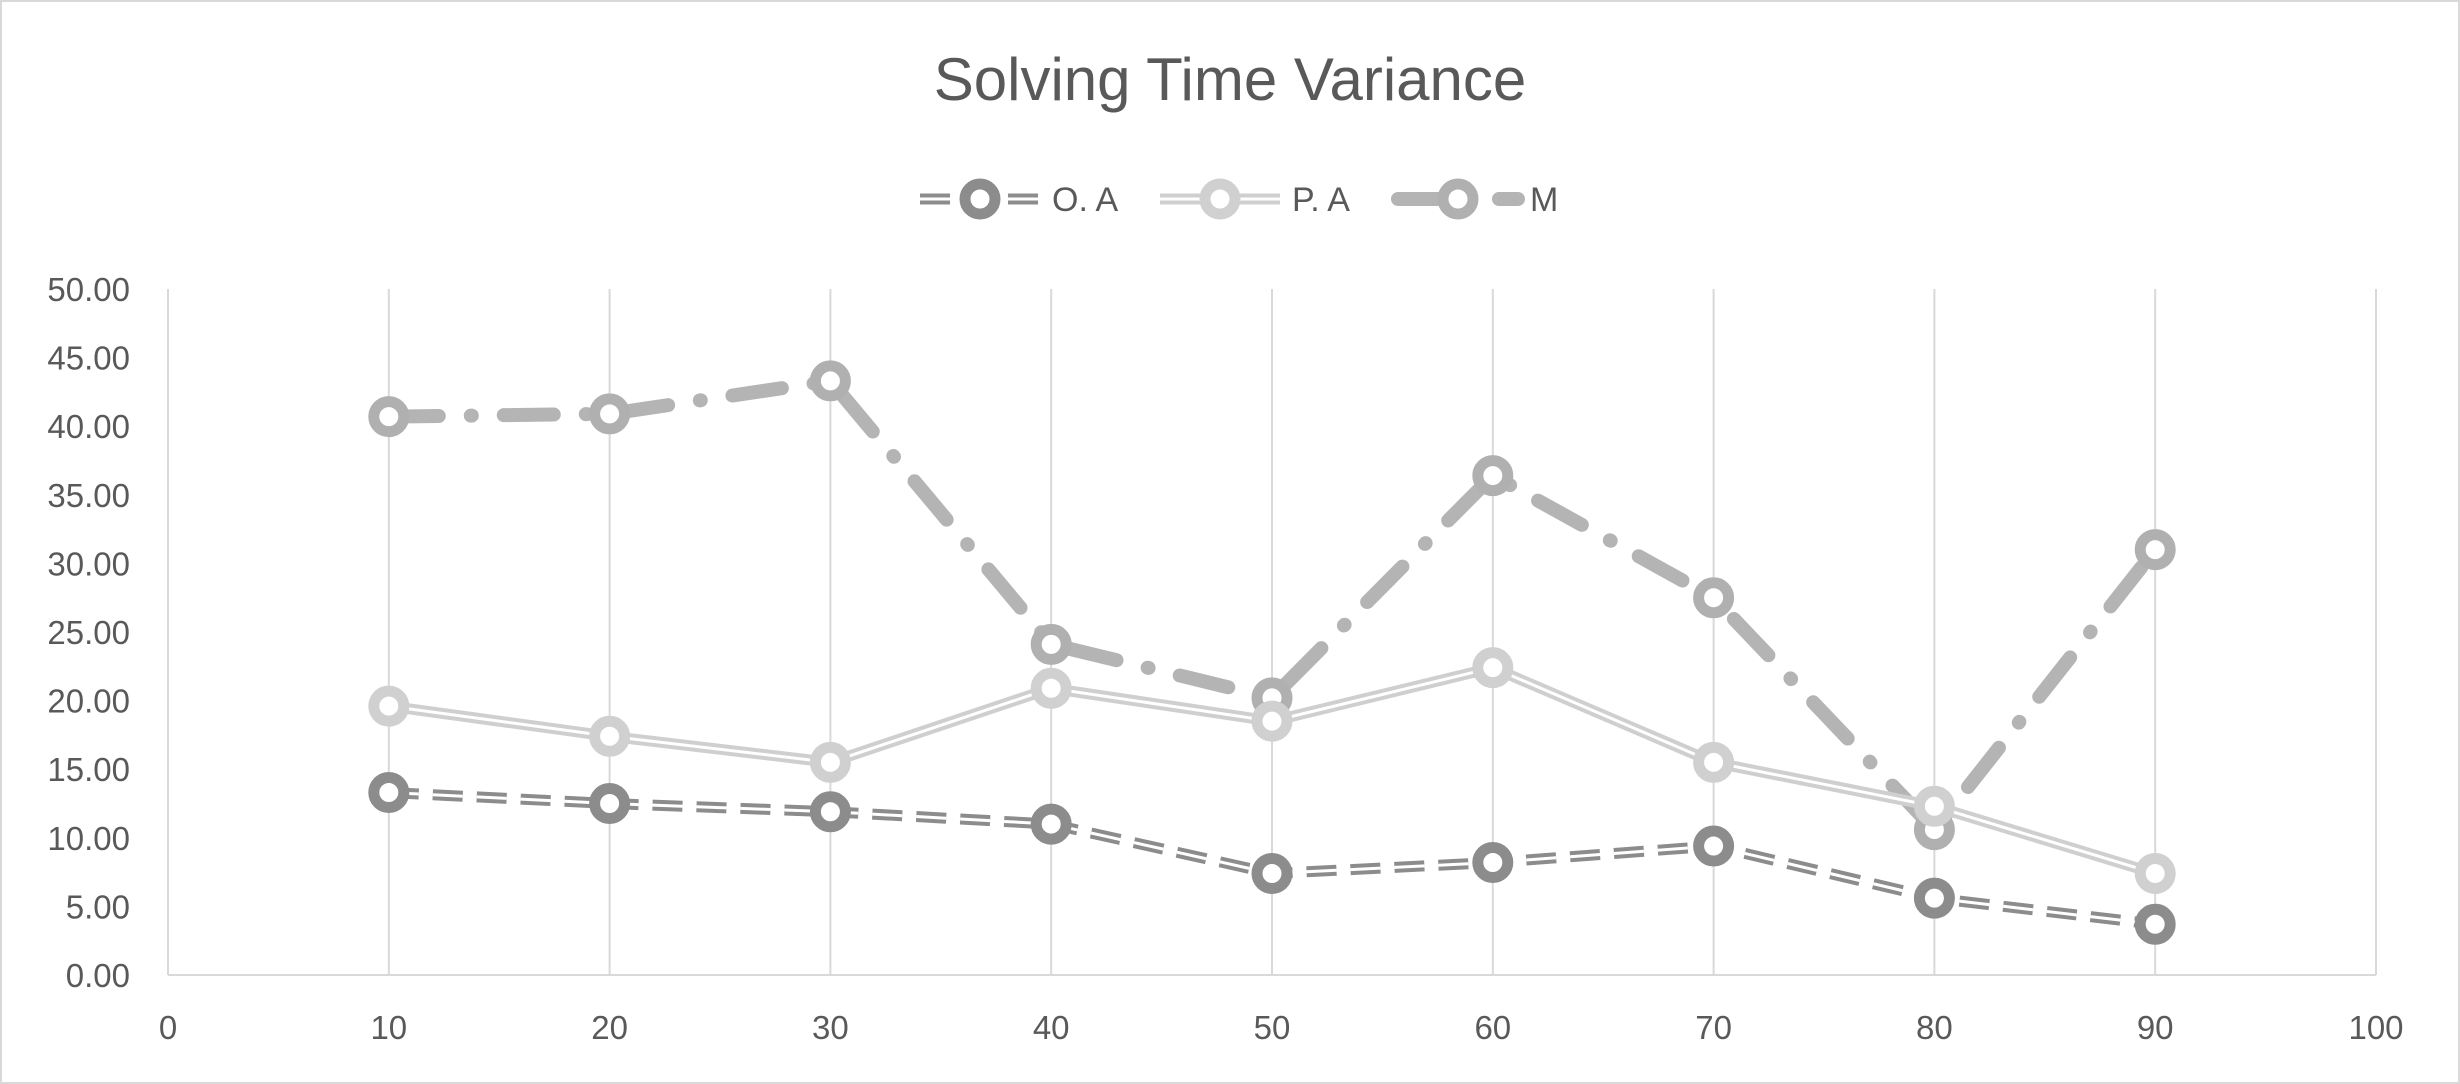 This screenshot has height=1084, width=2460. What do you see at coordinates (168, 1027) in the screenshot?
I see `x-tick-label: 0` at bounding box center [168, 1027].